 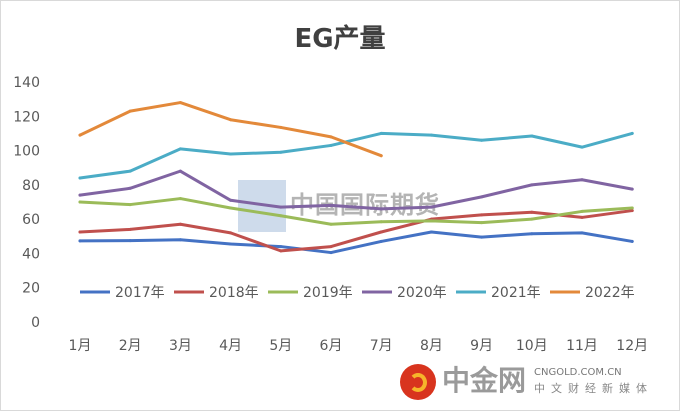 I want to click on chart-title: EG产量, so click(x=340, y=39).